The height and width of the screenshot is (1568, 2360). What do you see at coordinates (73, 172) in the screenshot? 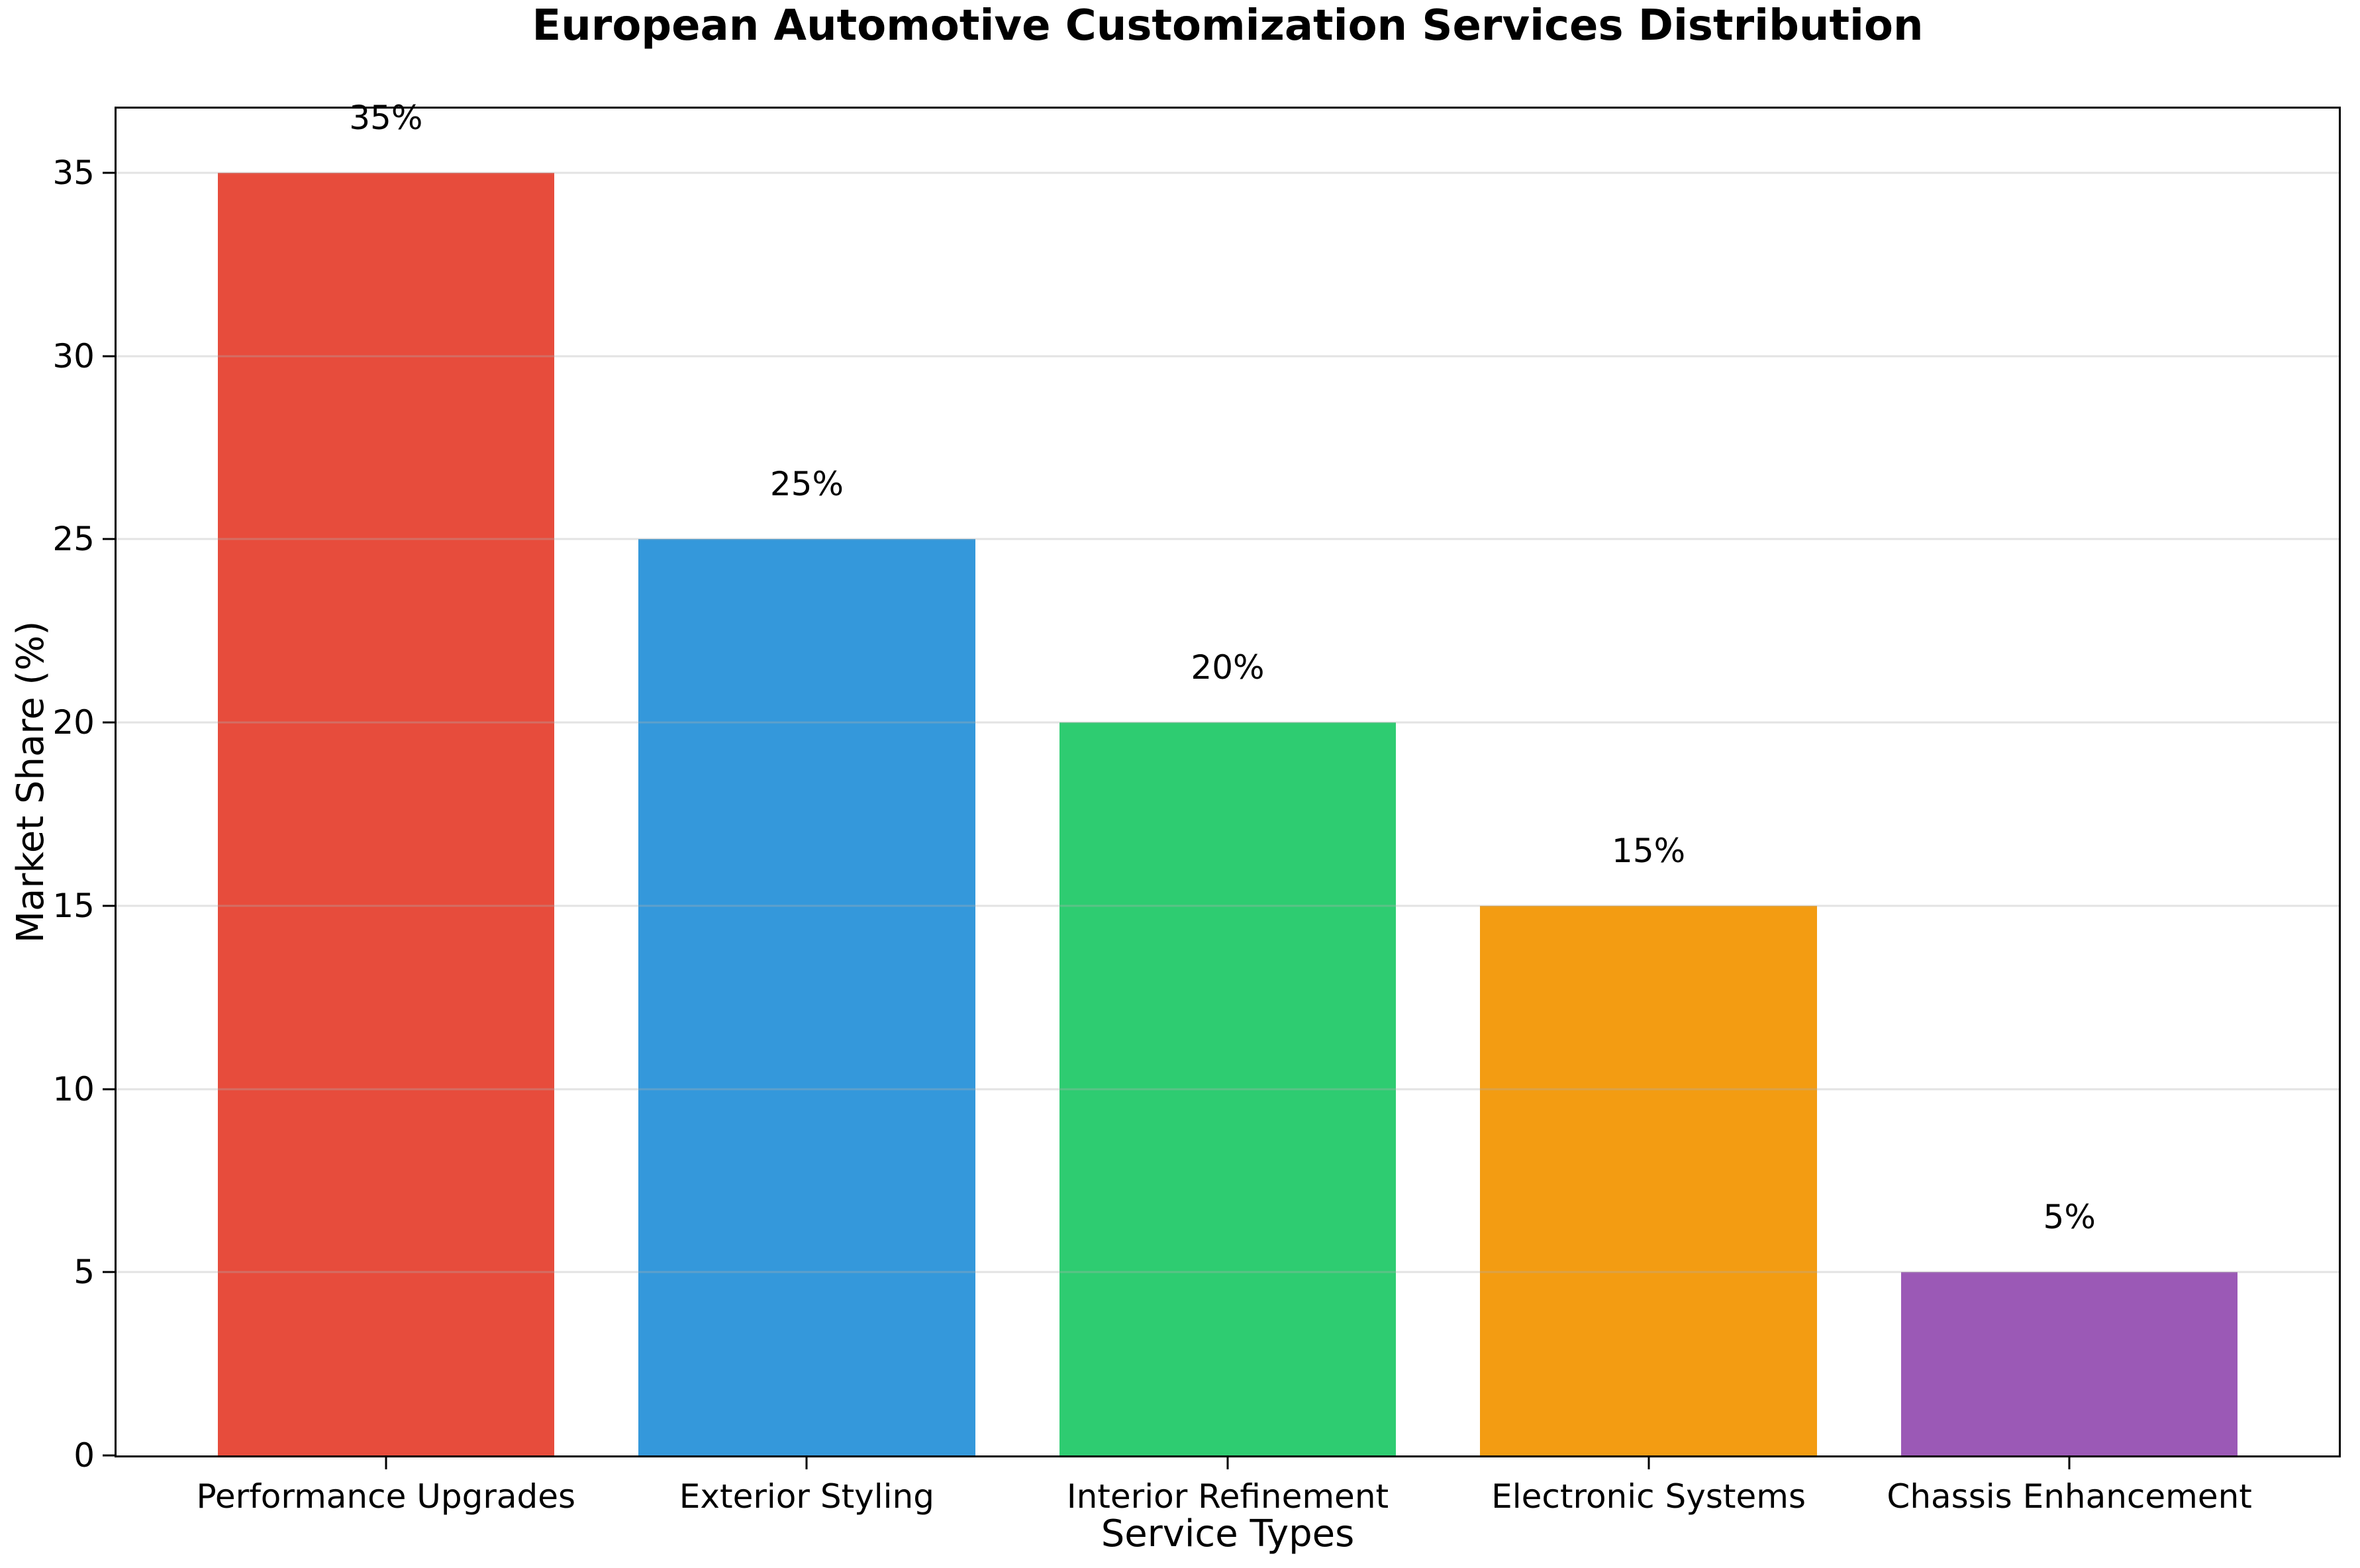
I see `y-tick-label-35: 35` at bounding box center [73, 172].